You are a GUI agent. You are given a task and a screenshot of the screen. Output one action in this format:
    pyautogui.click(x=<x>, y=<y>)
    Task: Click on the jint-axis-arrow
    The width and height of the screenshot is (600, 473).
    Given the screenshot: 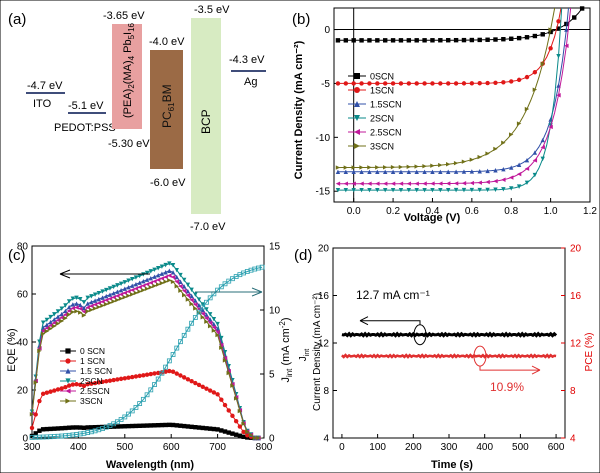 What is the action you would take?
    pyautogui.click(x=229, y=292)
    